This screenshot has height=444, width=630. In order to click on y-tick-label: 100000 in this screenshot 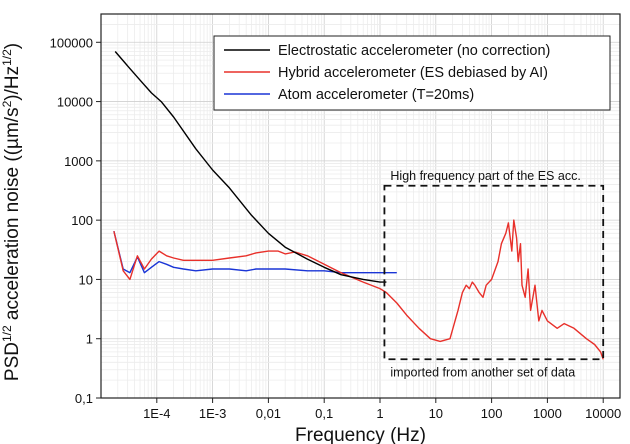, I will do `click(71, 42)`.